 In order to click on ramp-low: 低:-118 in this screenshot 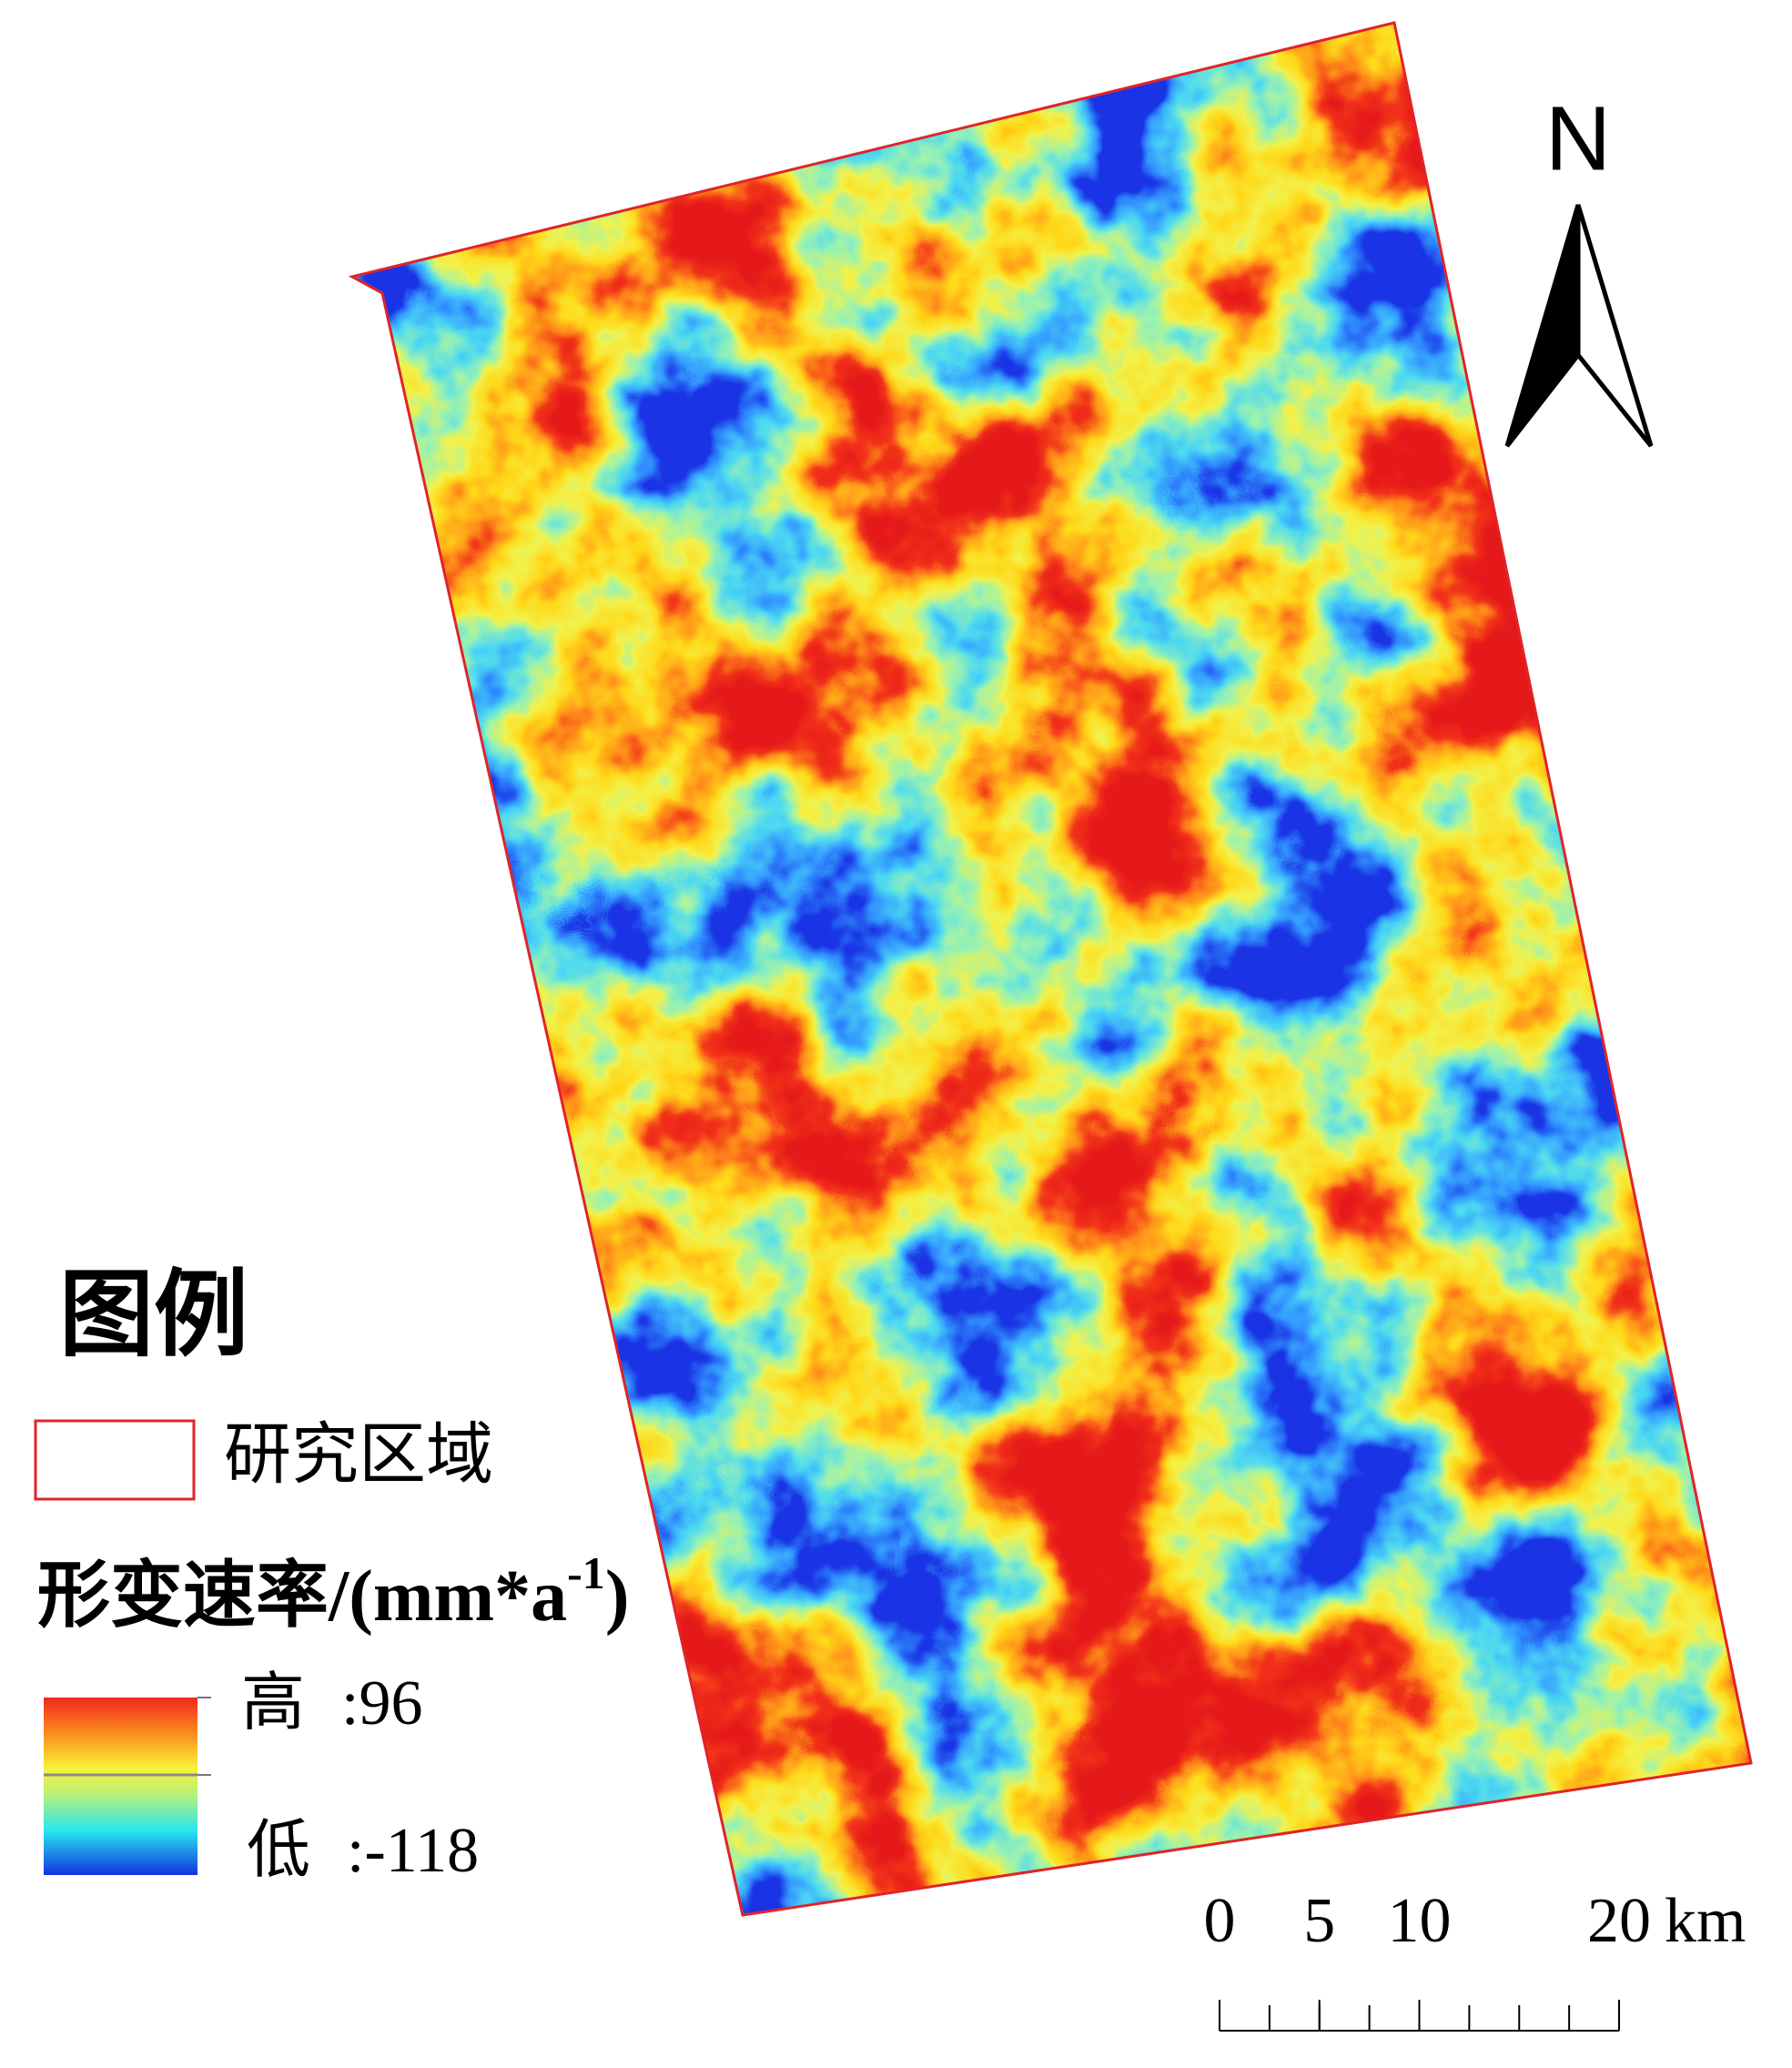, I will do `click(363, 1851)`.